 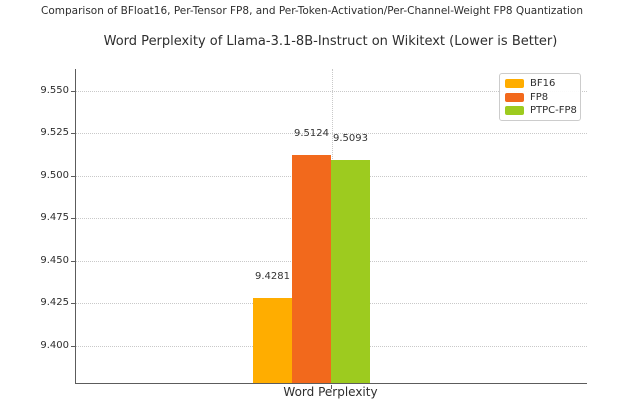 What do you see at coordinates (553, 111) in the screenshot?
I see `legend-label-ptpc-fp8: PTPC-FP8` at bounding box center [553, 111].